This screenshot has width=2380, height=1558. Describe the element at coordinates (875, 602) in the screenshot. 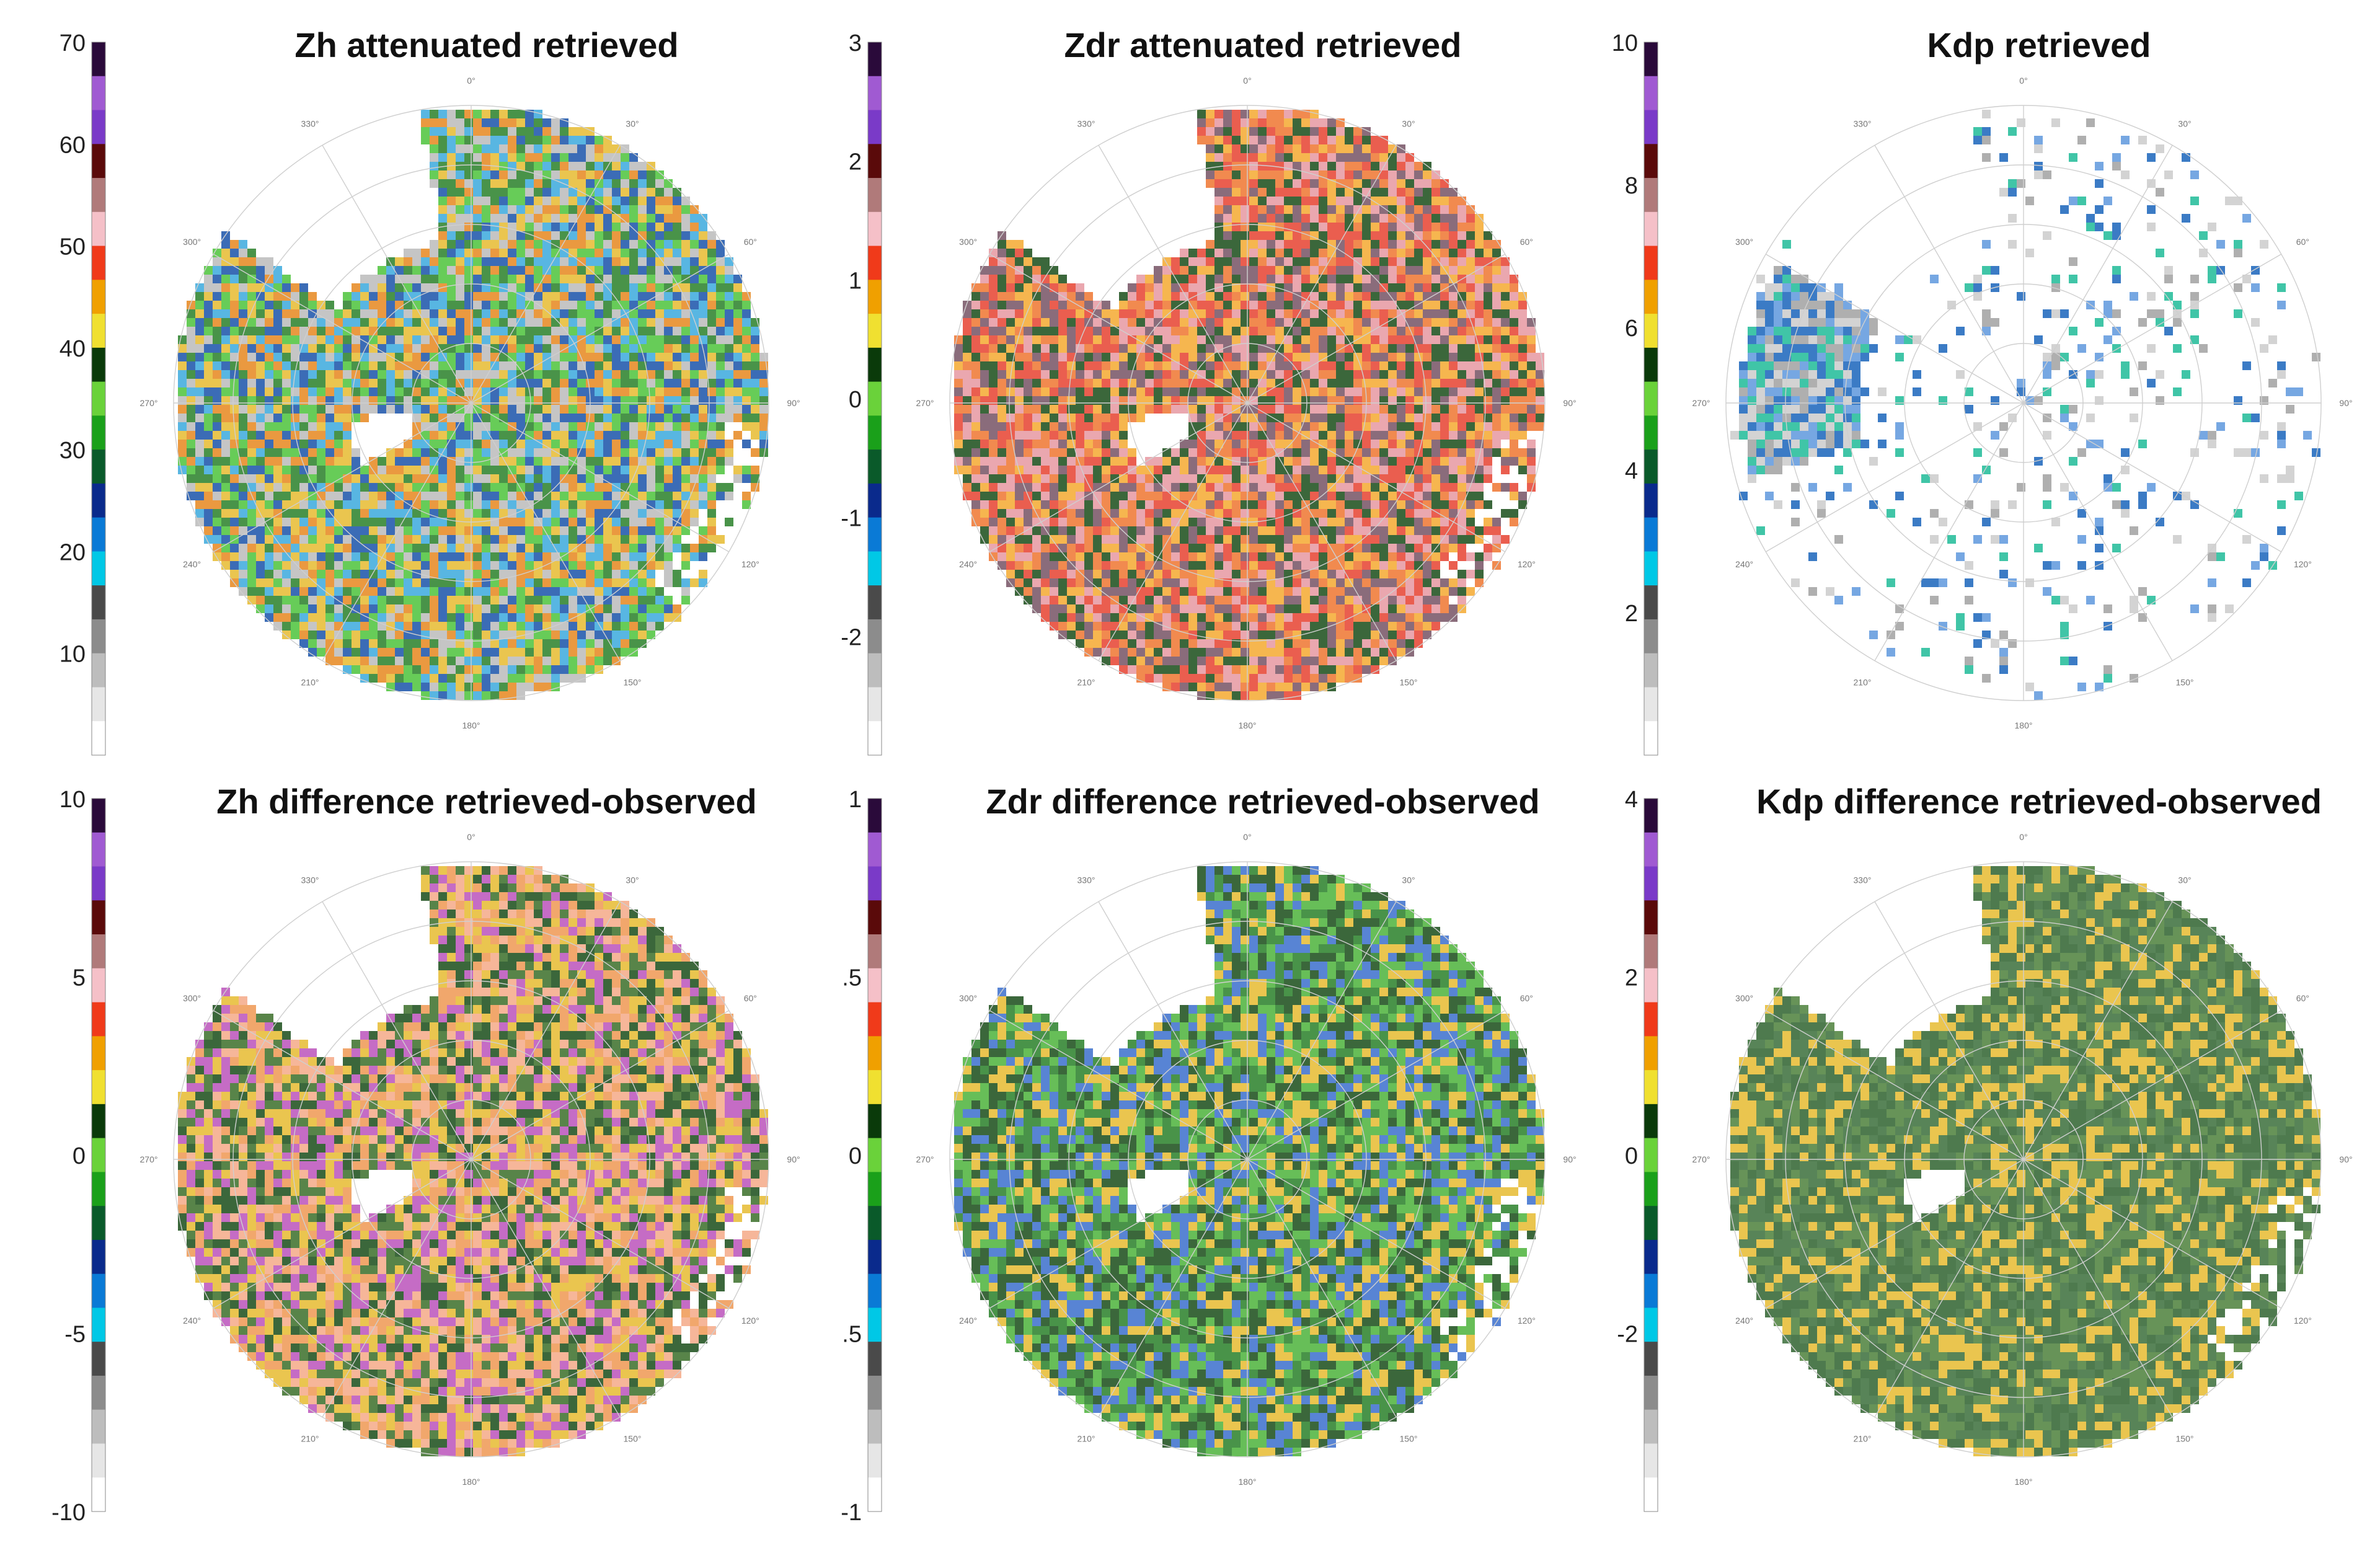

I see `colorbar-segment` at that location.